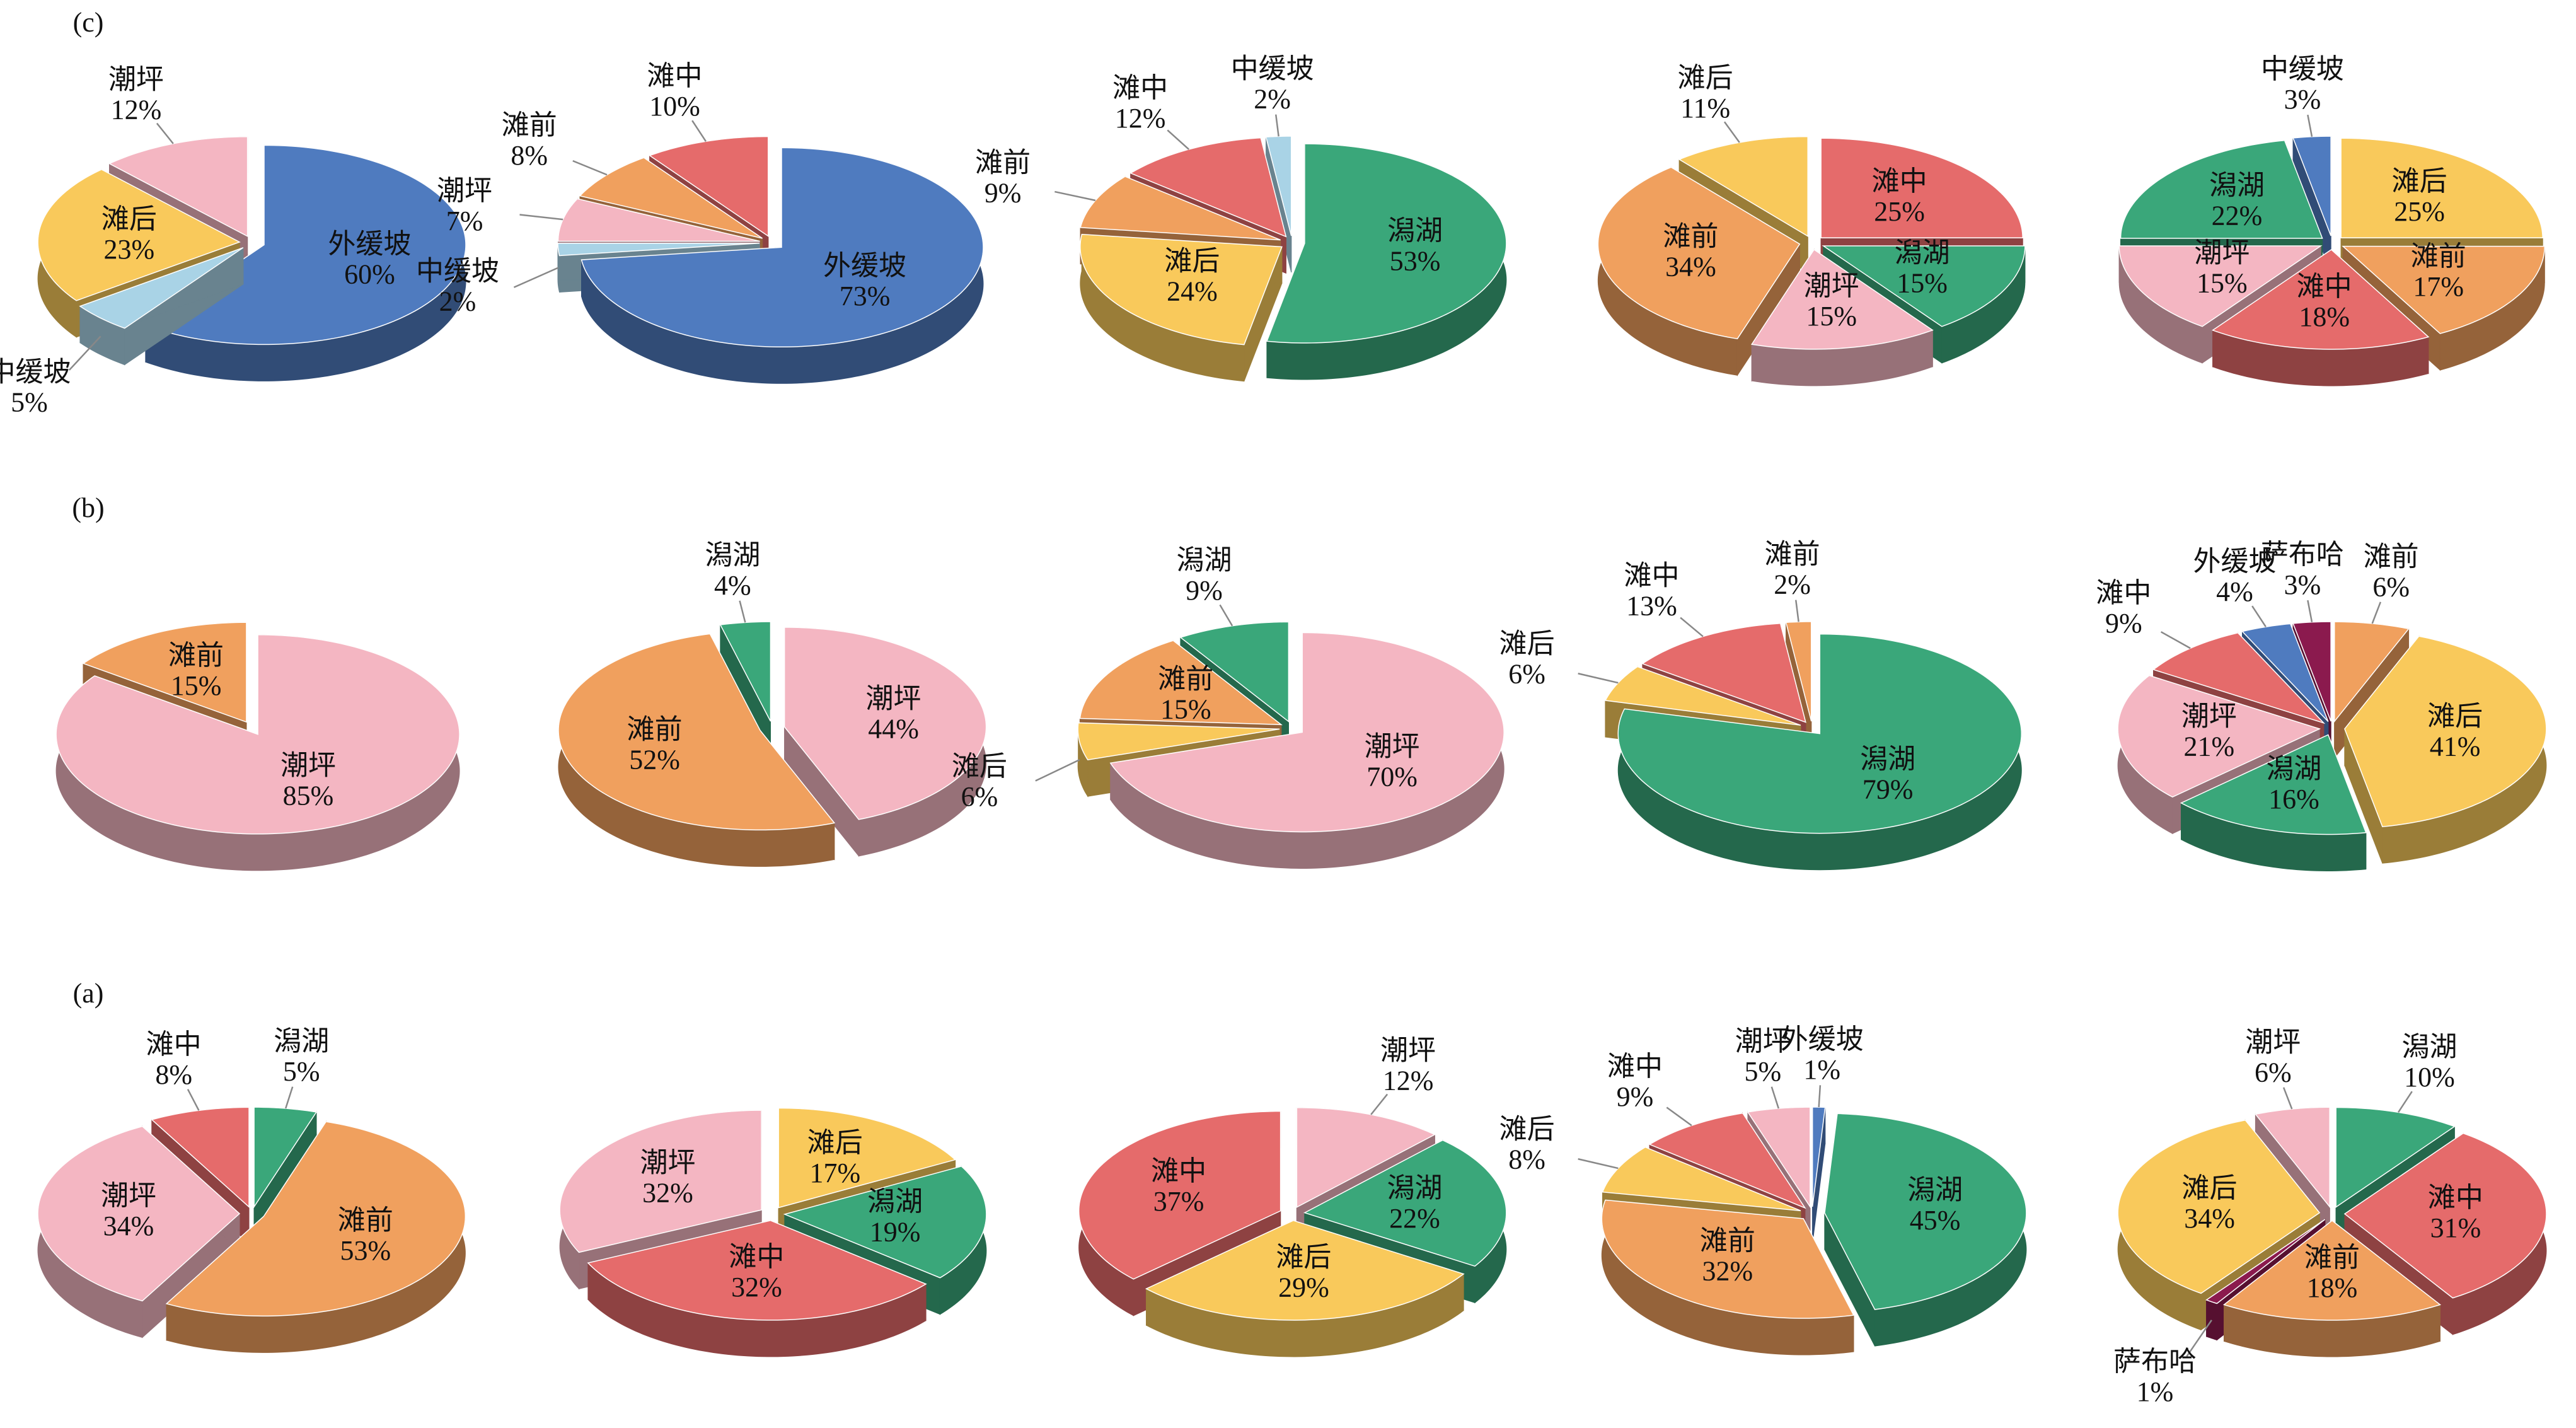 This screenshot has height=1428, width=2576. Describe the element at coordinates (1793, 584) in the screenshot. I see `slice-value: 2%` at that location.